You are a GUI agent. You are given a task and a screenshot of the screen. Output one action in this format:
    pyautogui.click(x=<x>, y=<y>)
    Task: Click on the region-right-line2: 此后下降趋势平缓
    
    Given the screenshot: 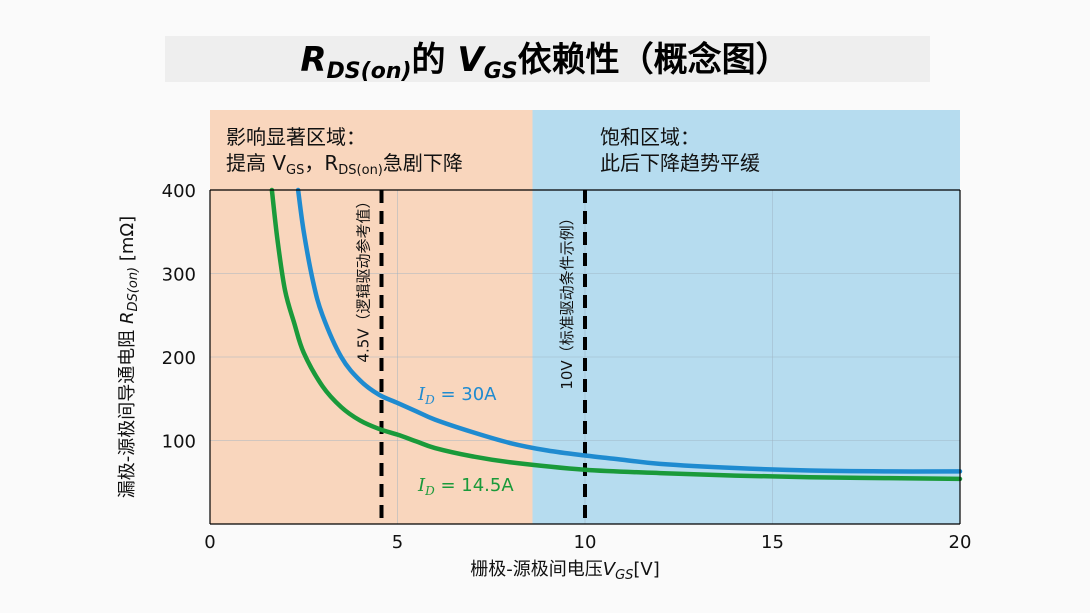 What is the action you would take?
    pyautogui.click(x=680, y=163)
    